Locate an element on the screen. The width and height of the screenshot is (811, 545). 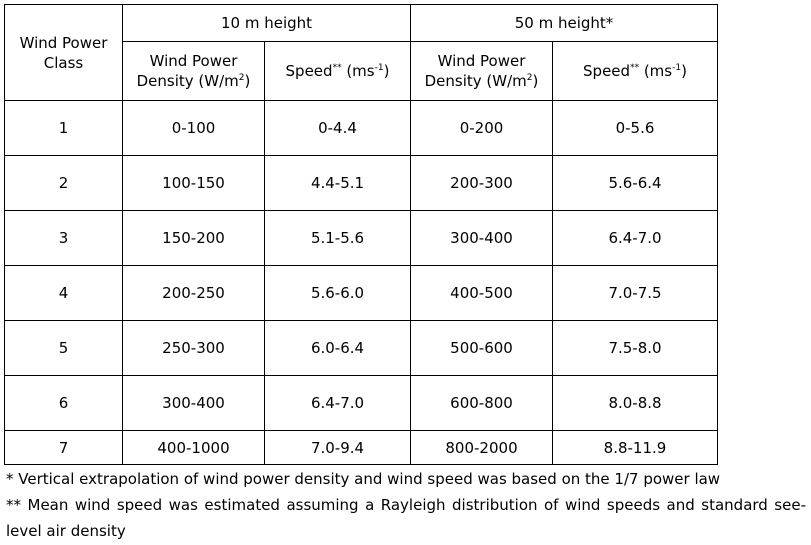
density-50m-cell: 300-400 is located at coordinates (481, 238).